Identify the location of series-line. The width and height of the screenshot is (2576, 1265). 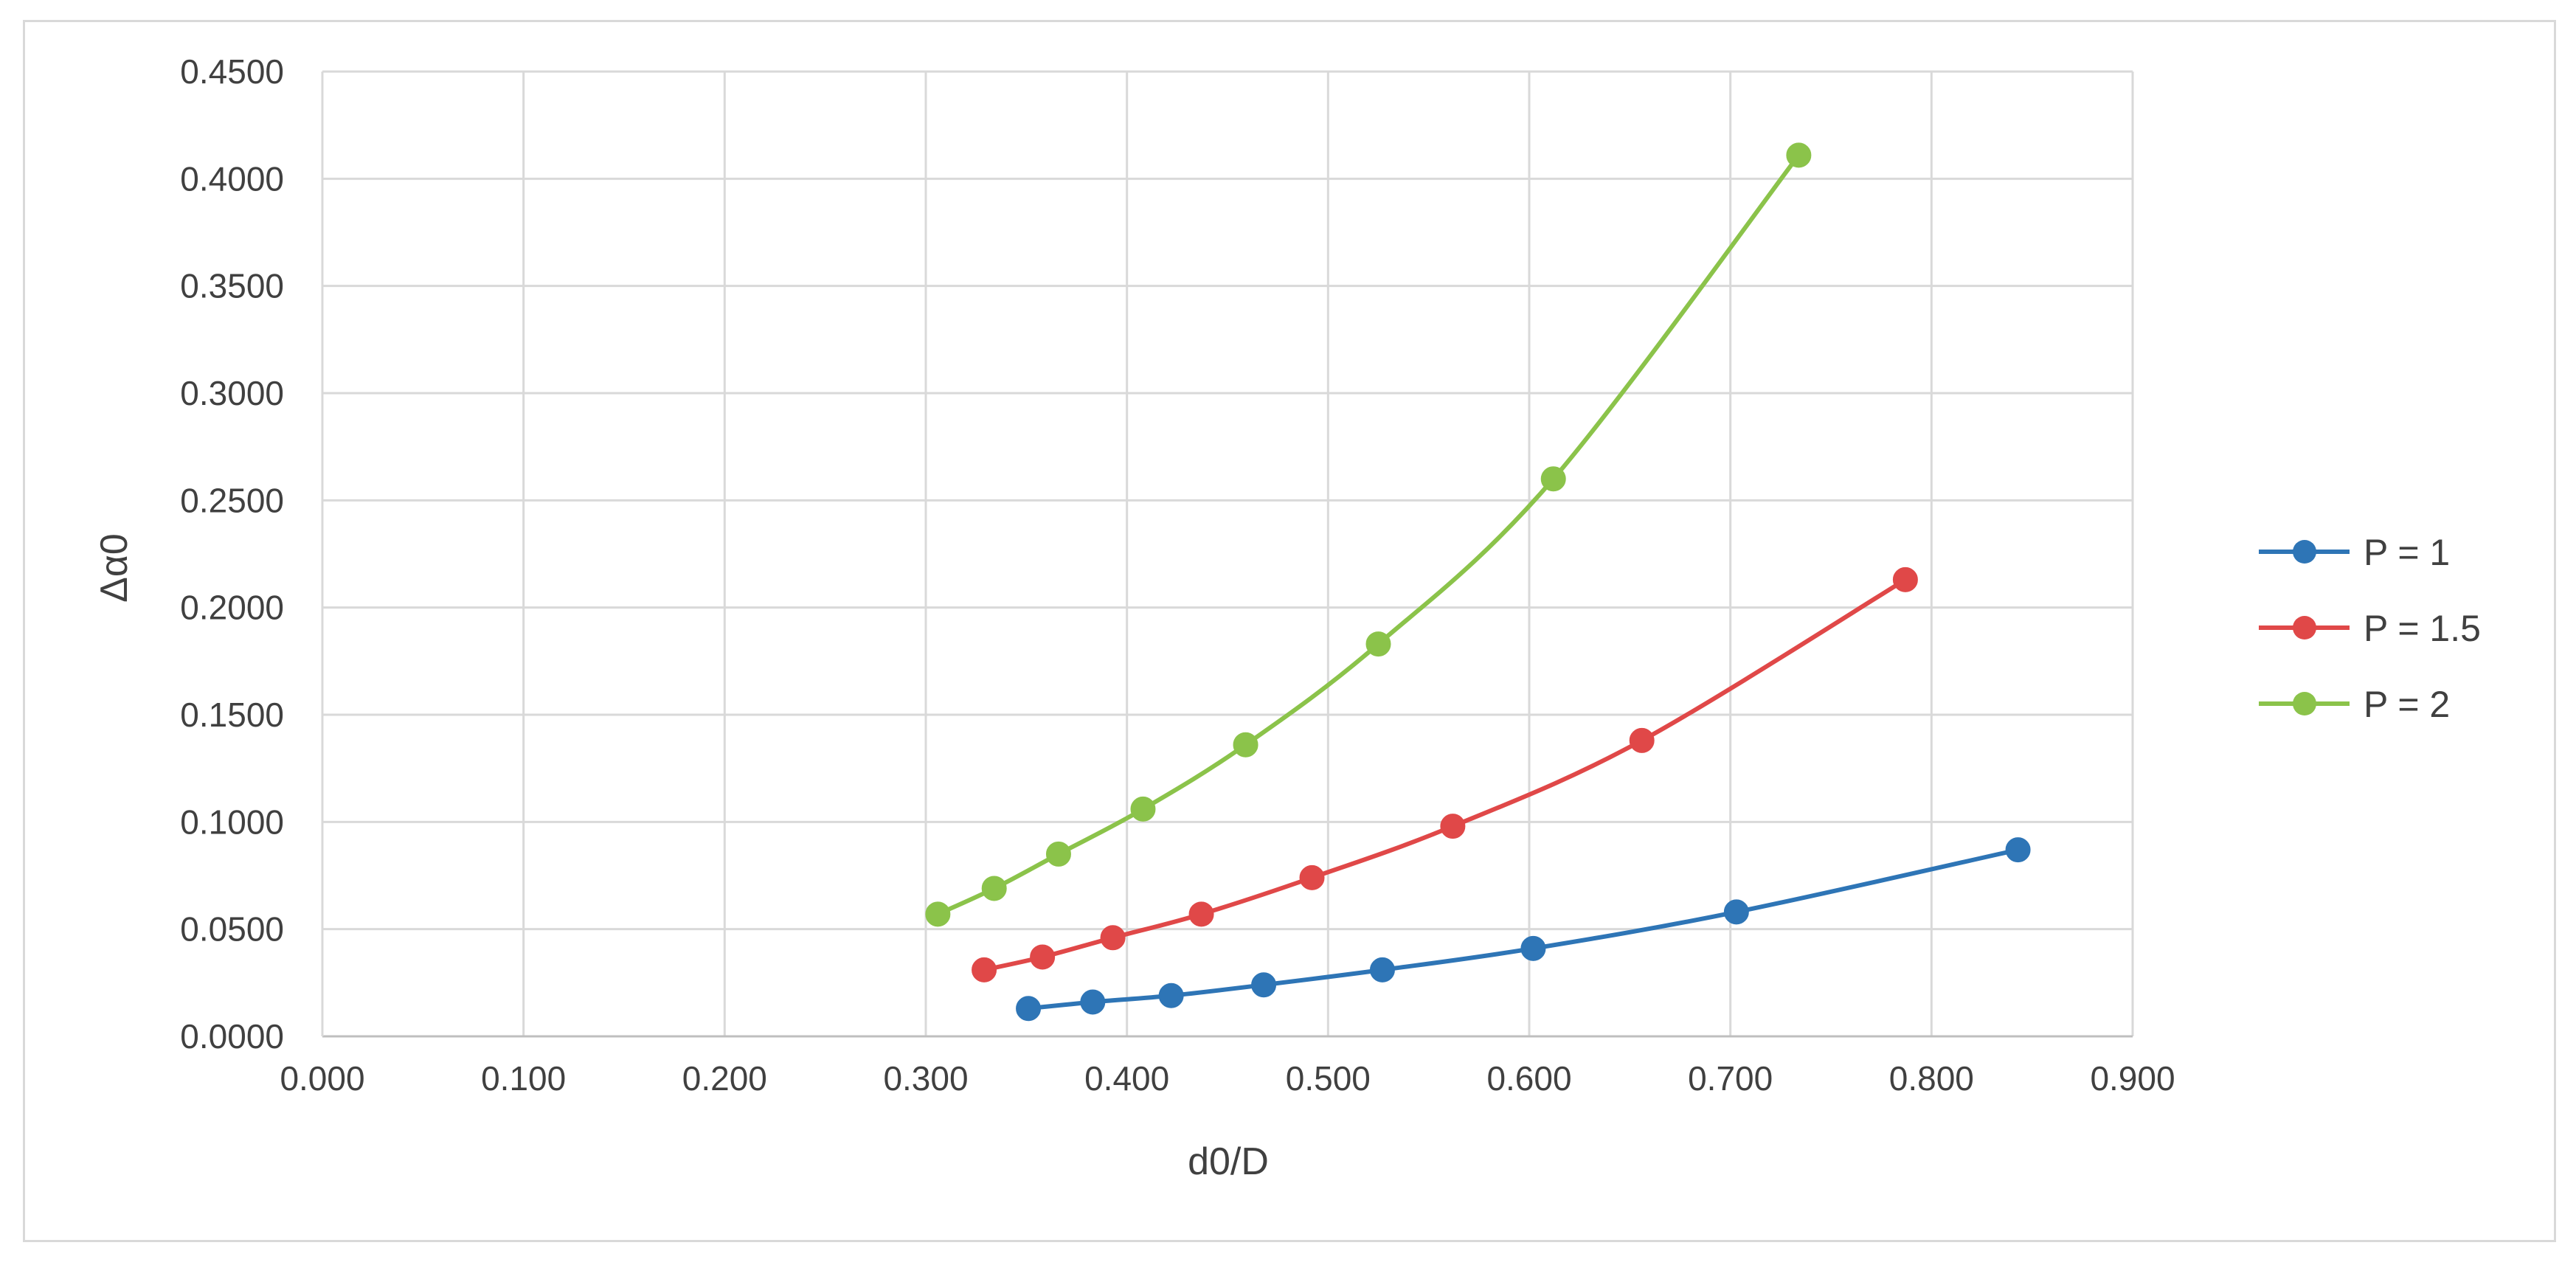
(1445, 775).